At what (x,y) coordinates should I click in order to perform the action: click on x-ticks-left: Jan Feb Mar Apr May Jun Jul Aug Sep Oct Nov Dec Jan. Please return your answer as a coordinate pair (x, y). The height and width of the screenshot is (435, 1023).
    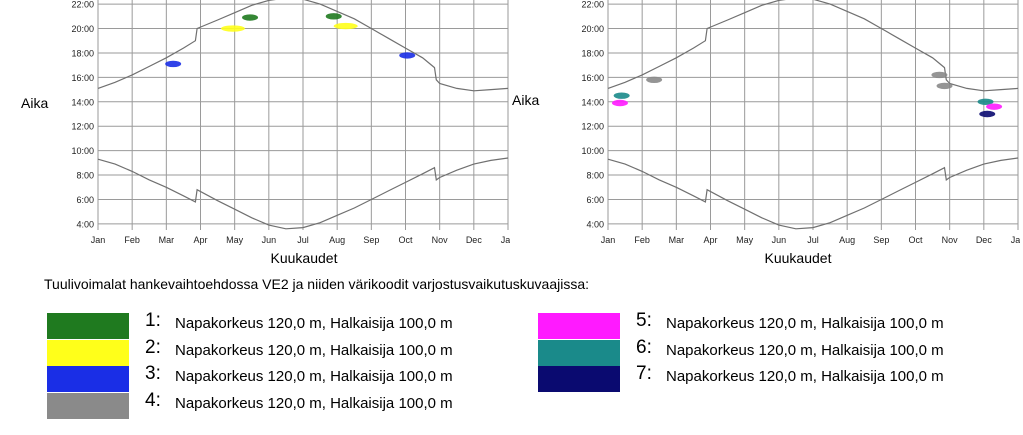
    Looking at the image, I should click on (300, 240).